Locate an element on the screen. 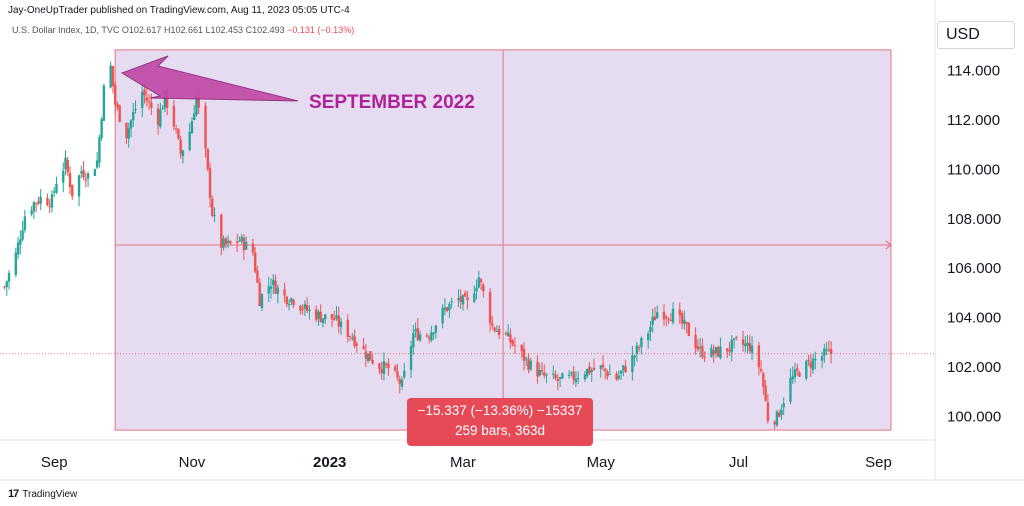 This screenshot has width=1024, height=506. ohlc-close: C102.493 is located at coordinates (265, 30).